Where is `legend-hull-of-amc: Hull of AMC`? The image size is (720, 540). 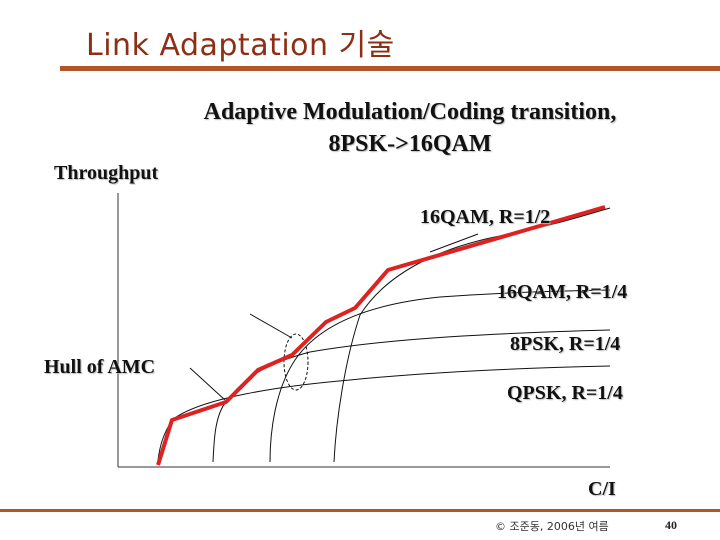 legend-hull-of-amc: Hull of AMC is located at coordinates (100, 367).